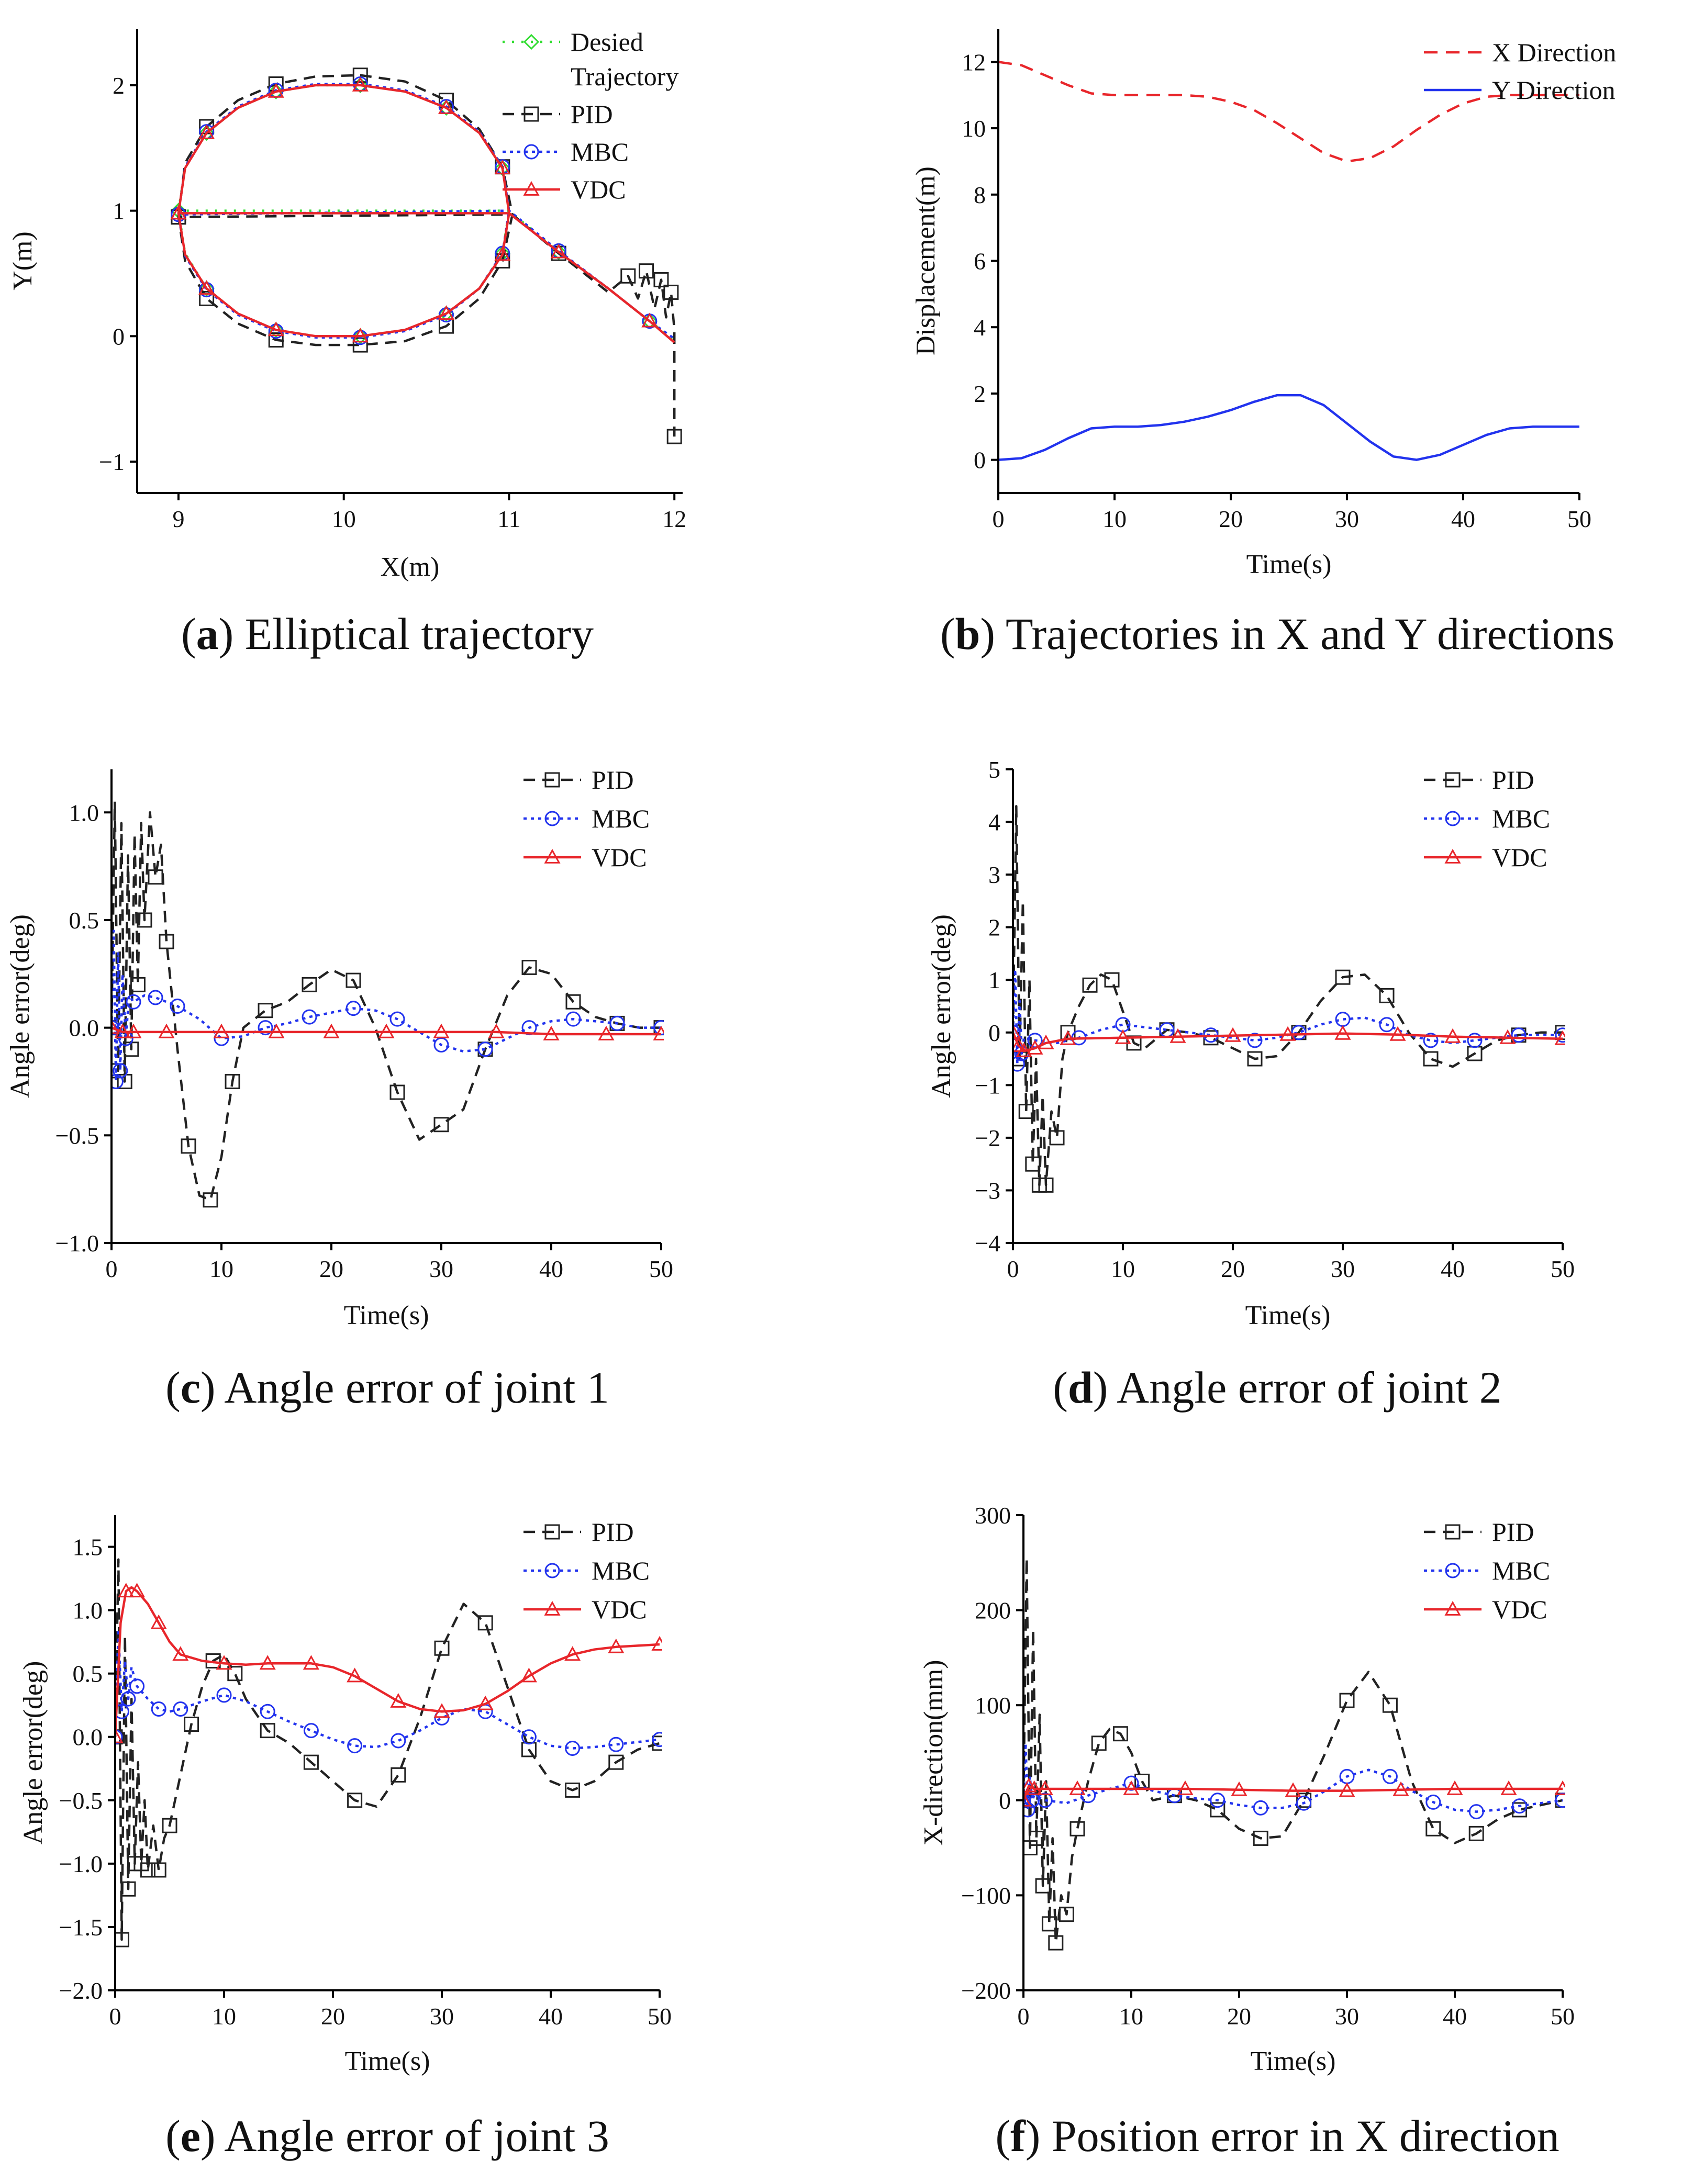 This screenshot has width=1682, height=2184. What do you see at coordinates (221, 1269) in the screenshot?
I see `x-tick-label: 10` at bounding box center [221, 1269].